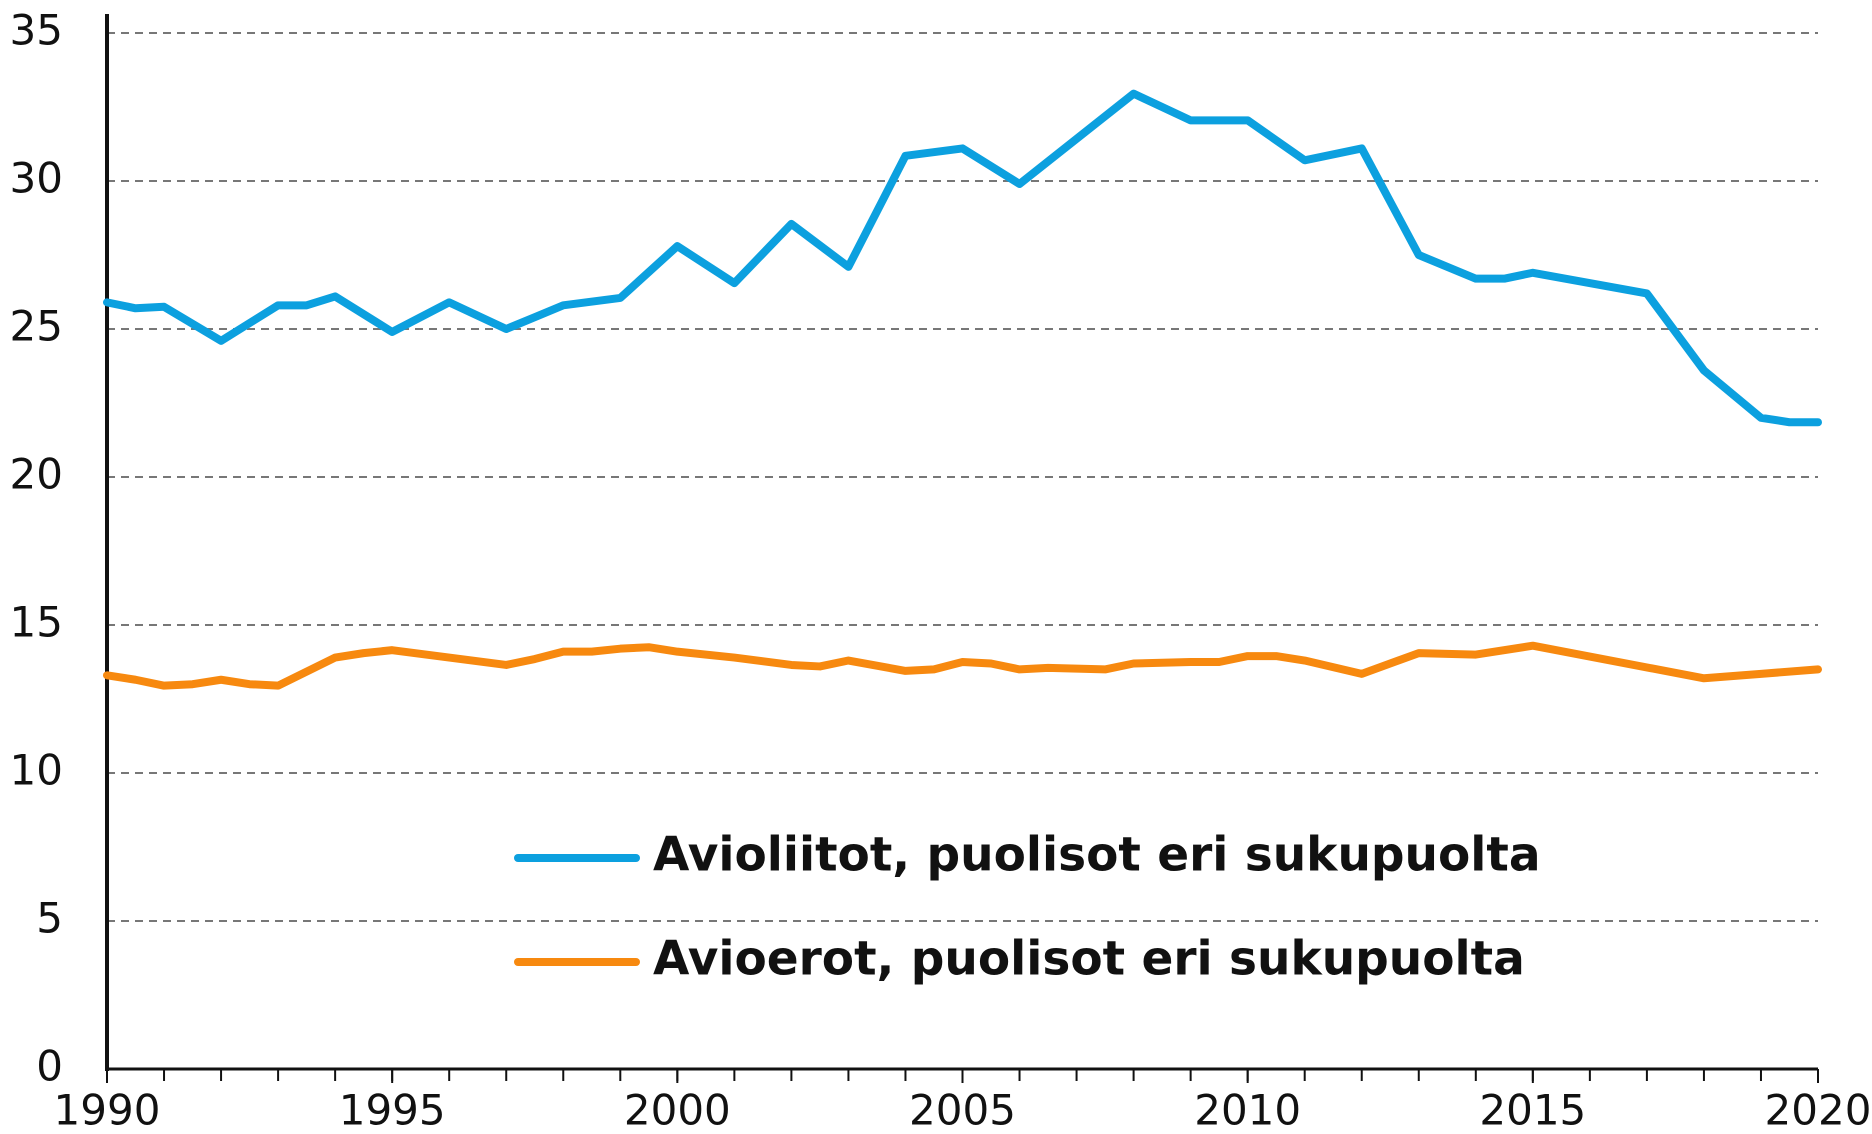 The height and width of the screenshot is (1134, 1872). What do you see at coordinates (36, 30) in the screenshot?
I see `y-tick-label: 35` at bounding box center [36, 30].